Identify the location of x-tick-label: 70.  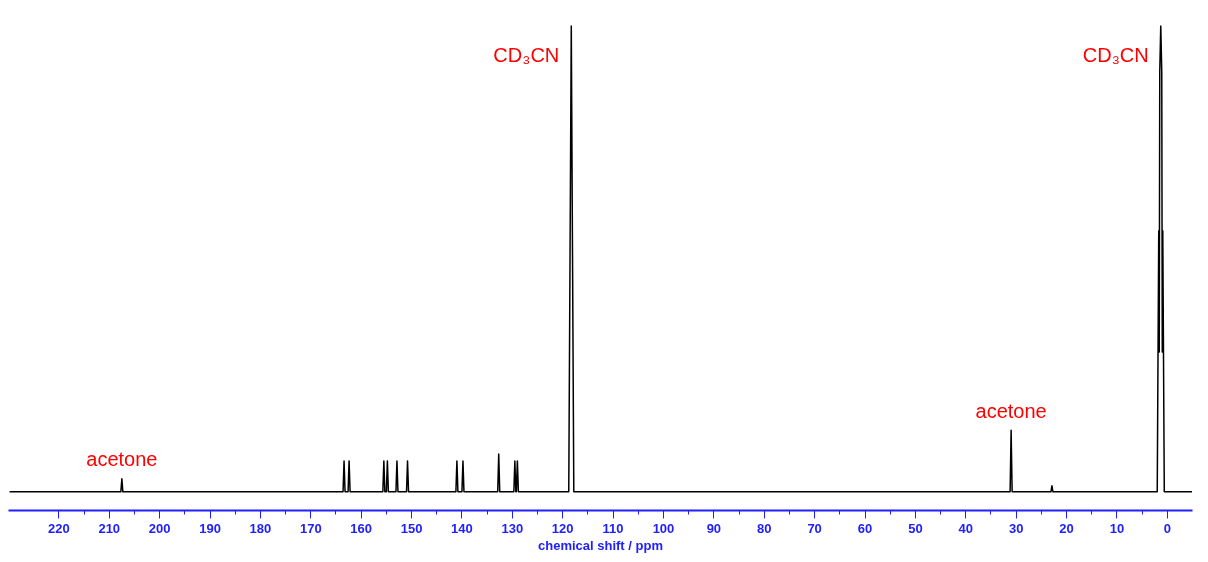
(814, 528).